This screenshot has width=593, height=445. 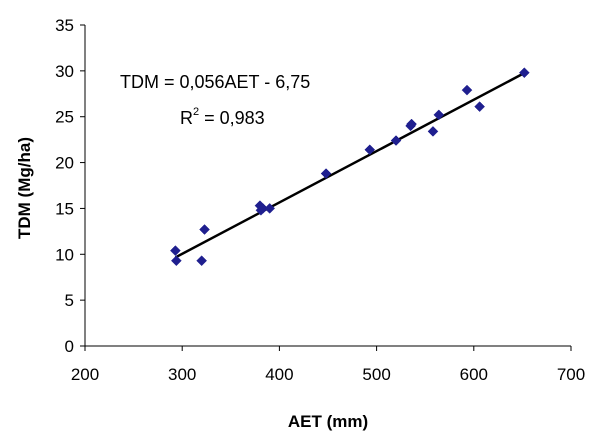 I want to click on y-axis-title: TDM (Mg/ha), so click(x=24, y=188).